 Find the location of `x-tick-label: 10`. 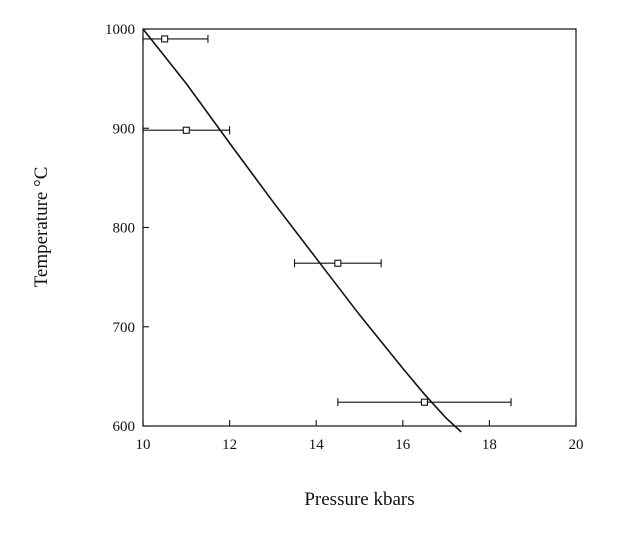

x-tick-label: 10 is located at coordinates (143, 445).